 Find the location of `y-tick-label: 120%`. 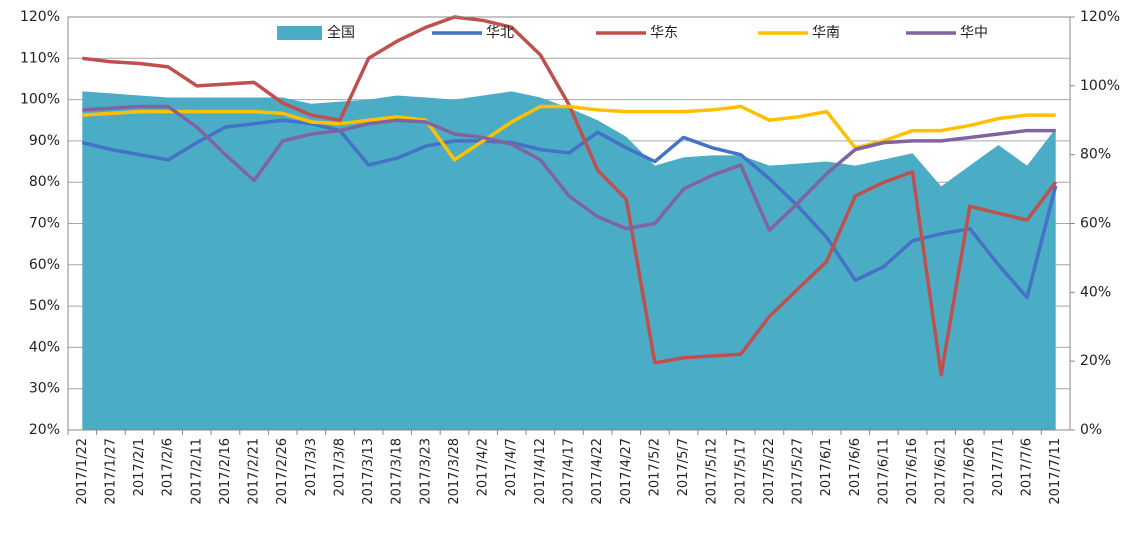

y-tick-label: 120% is located at coordinates (40, 17).